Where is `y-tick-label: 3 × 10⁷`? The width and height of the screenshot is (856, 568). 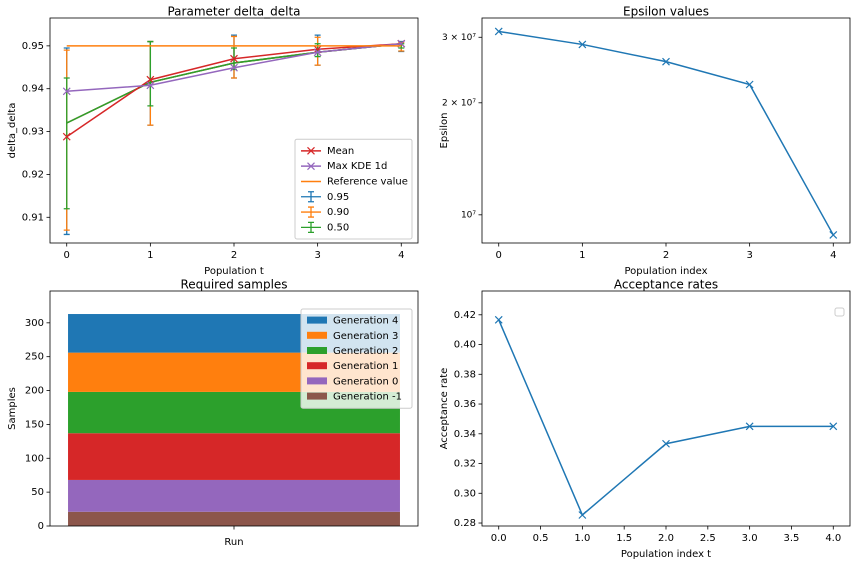
y-tick-label: 3 × 10⁷ is located at coordinates (459, 38).